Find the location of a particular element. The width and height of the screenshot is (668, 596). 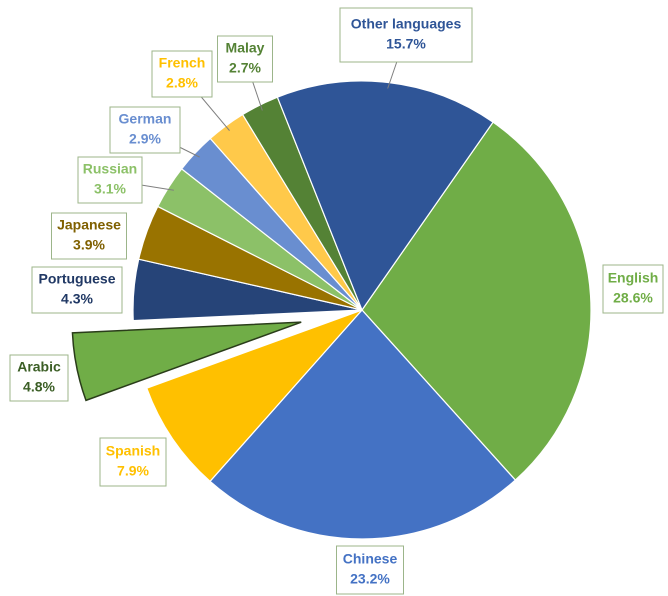

category-label: Chinese is located at coordinates (370, 559).